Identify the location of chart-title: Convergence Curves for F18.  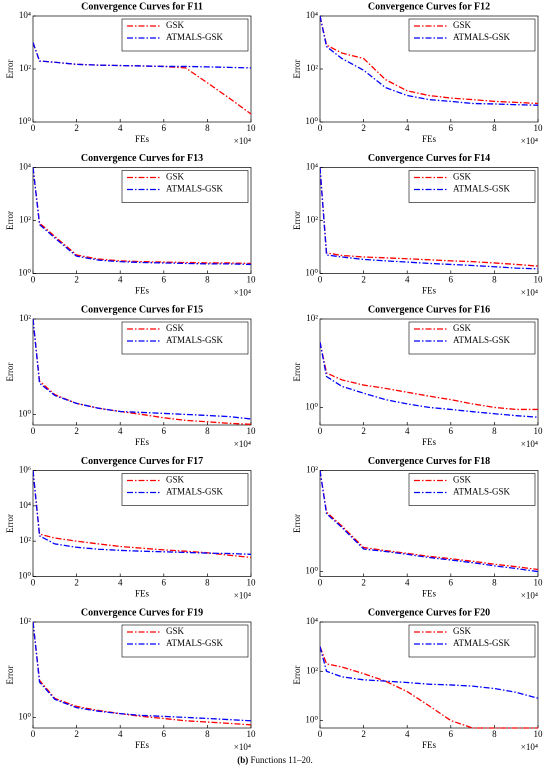
(429, 461).